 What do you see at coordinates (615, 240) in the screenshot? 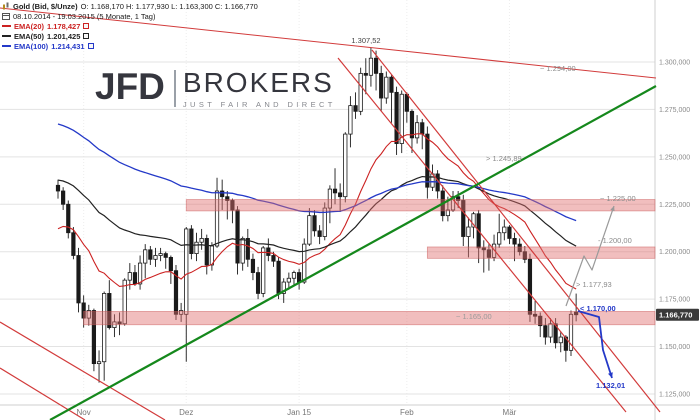
I see `price-annotation: - 1.200,00` at bounding box center [615, 240].